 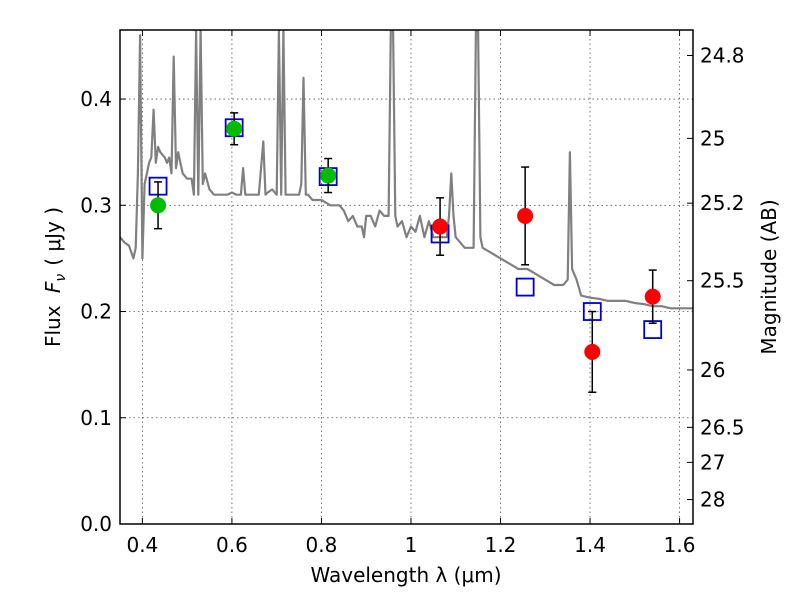 What do you see at coordinates (525, 287) in the screenshot?
I see `model-photometry-square` at bounding box center [525, 287].